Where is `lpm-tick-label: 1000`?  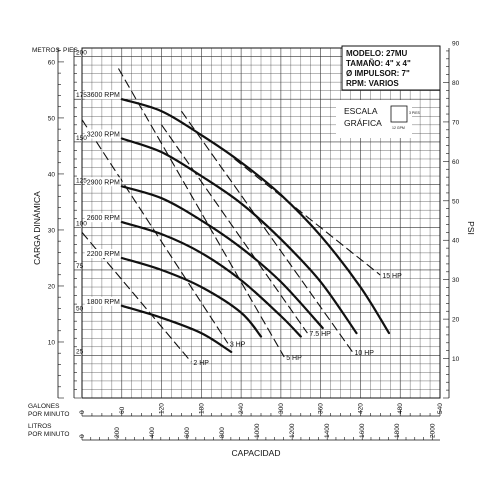 lpm-tick-label: 1000 is located at coordinates (257, 430).